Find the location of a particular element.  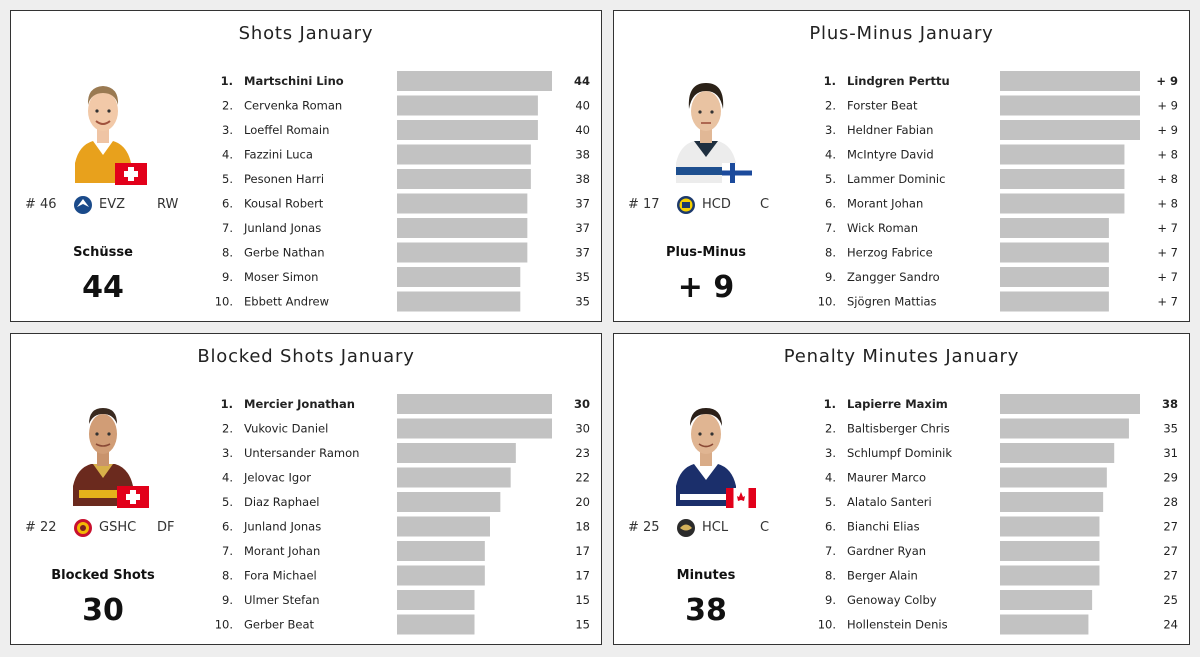

rank-label: 5. is located at coordinates (227, 179).